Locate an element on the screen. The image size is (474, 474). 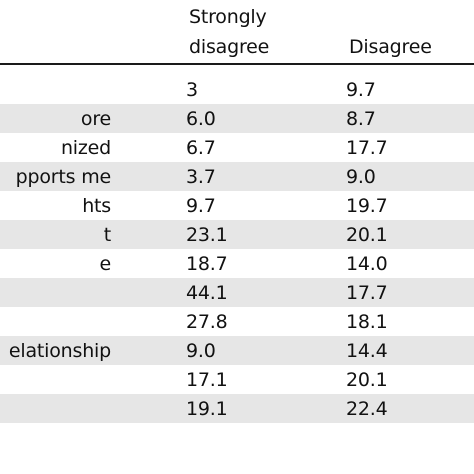
cell-strongly-disagree: 6.7 is located at coordinates (201, 147).